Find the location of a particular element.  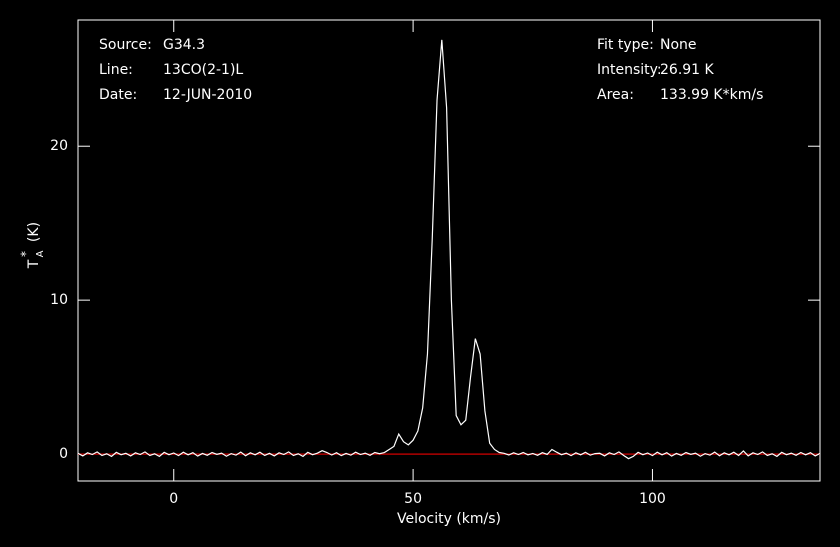

y-label-subscript: A is located at coordinates (40, 253).